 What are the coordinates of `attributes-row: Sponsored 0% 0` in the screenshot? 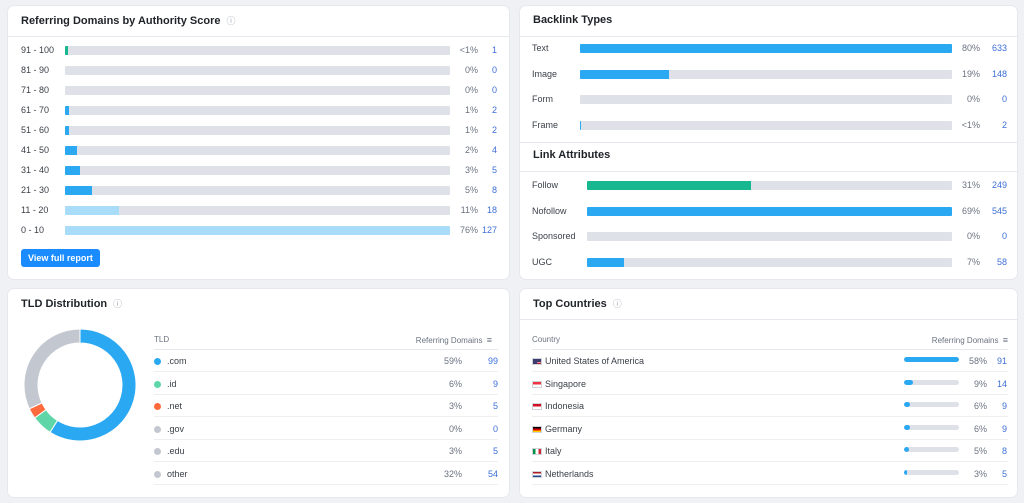 It's located at (768, 238).